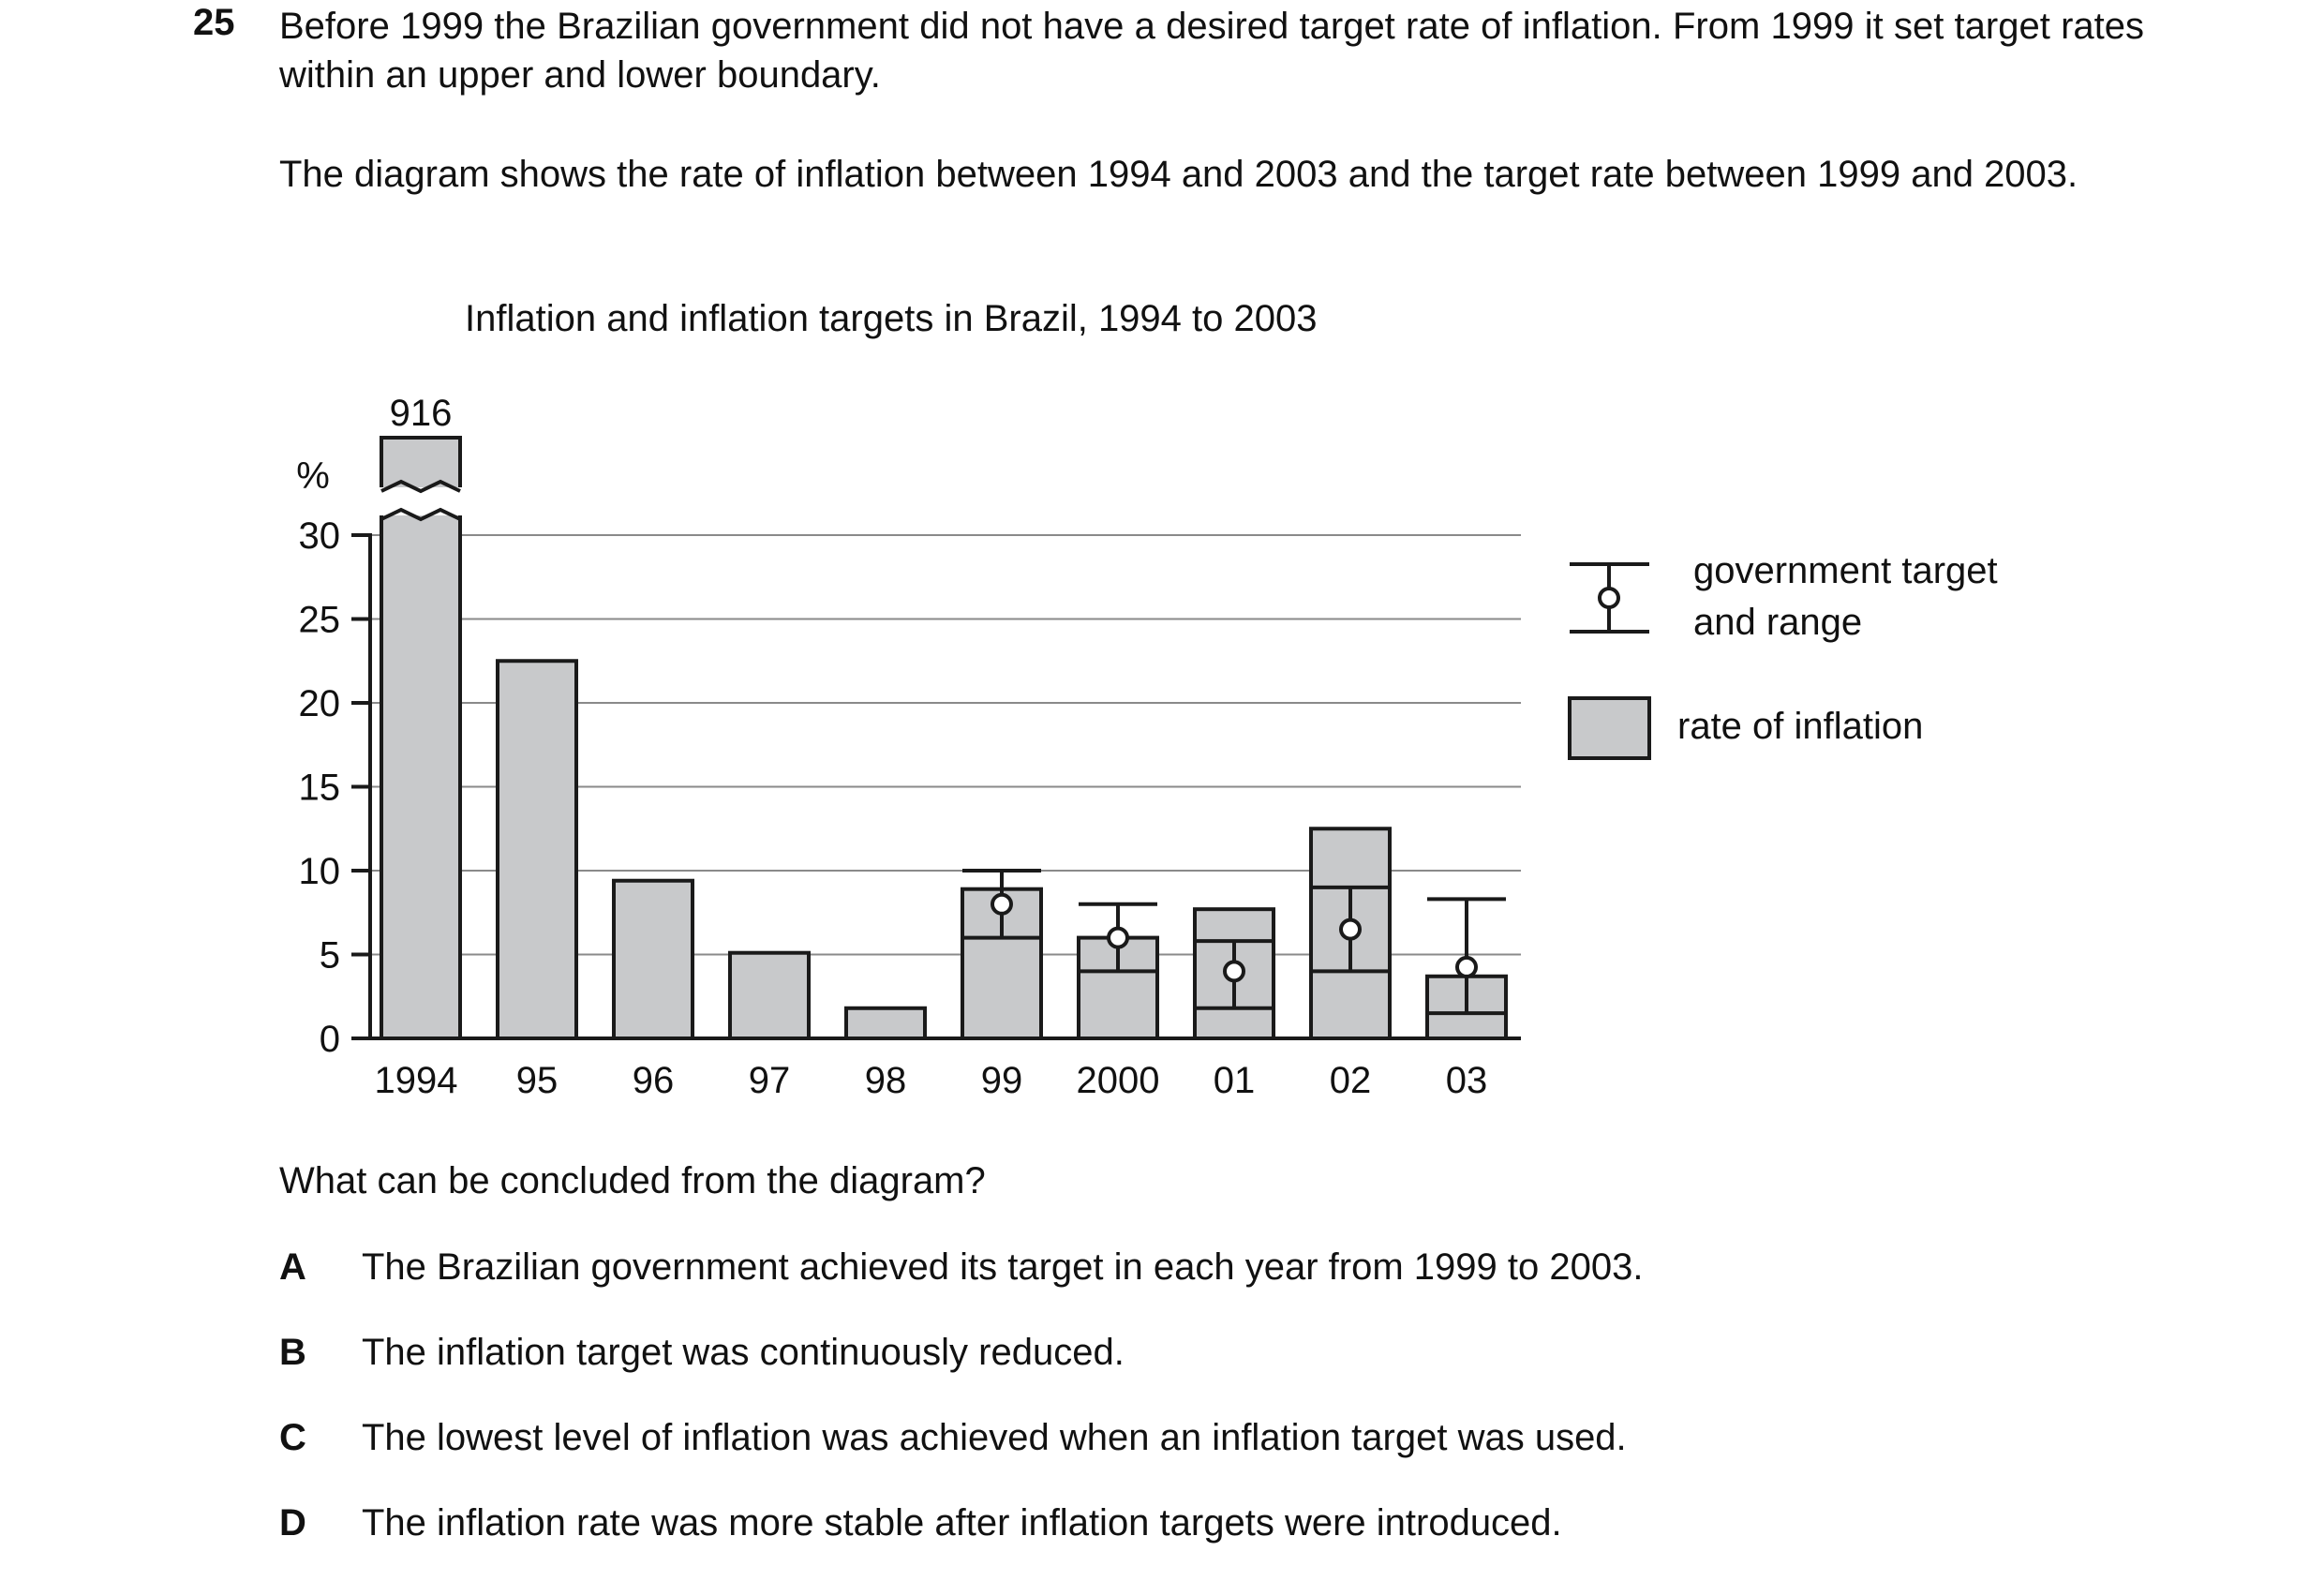 The width and height of the screenshot is (2324, 1581). Describe the element at coordinates (320, 872) in the screenshot. I see `y-tick-label: 10` at that location.